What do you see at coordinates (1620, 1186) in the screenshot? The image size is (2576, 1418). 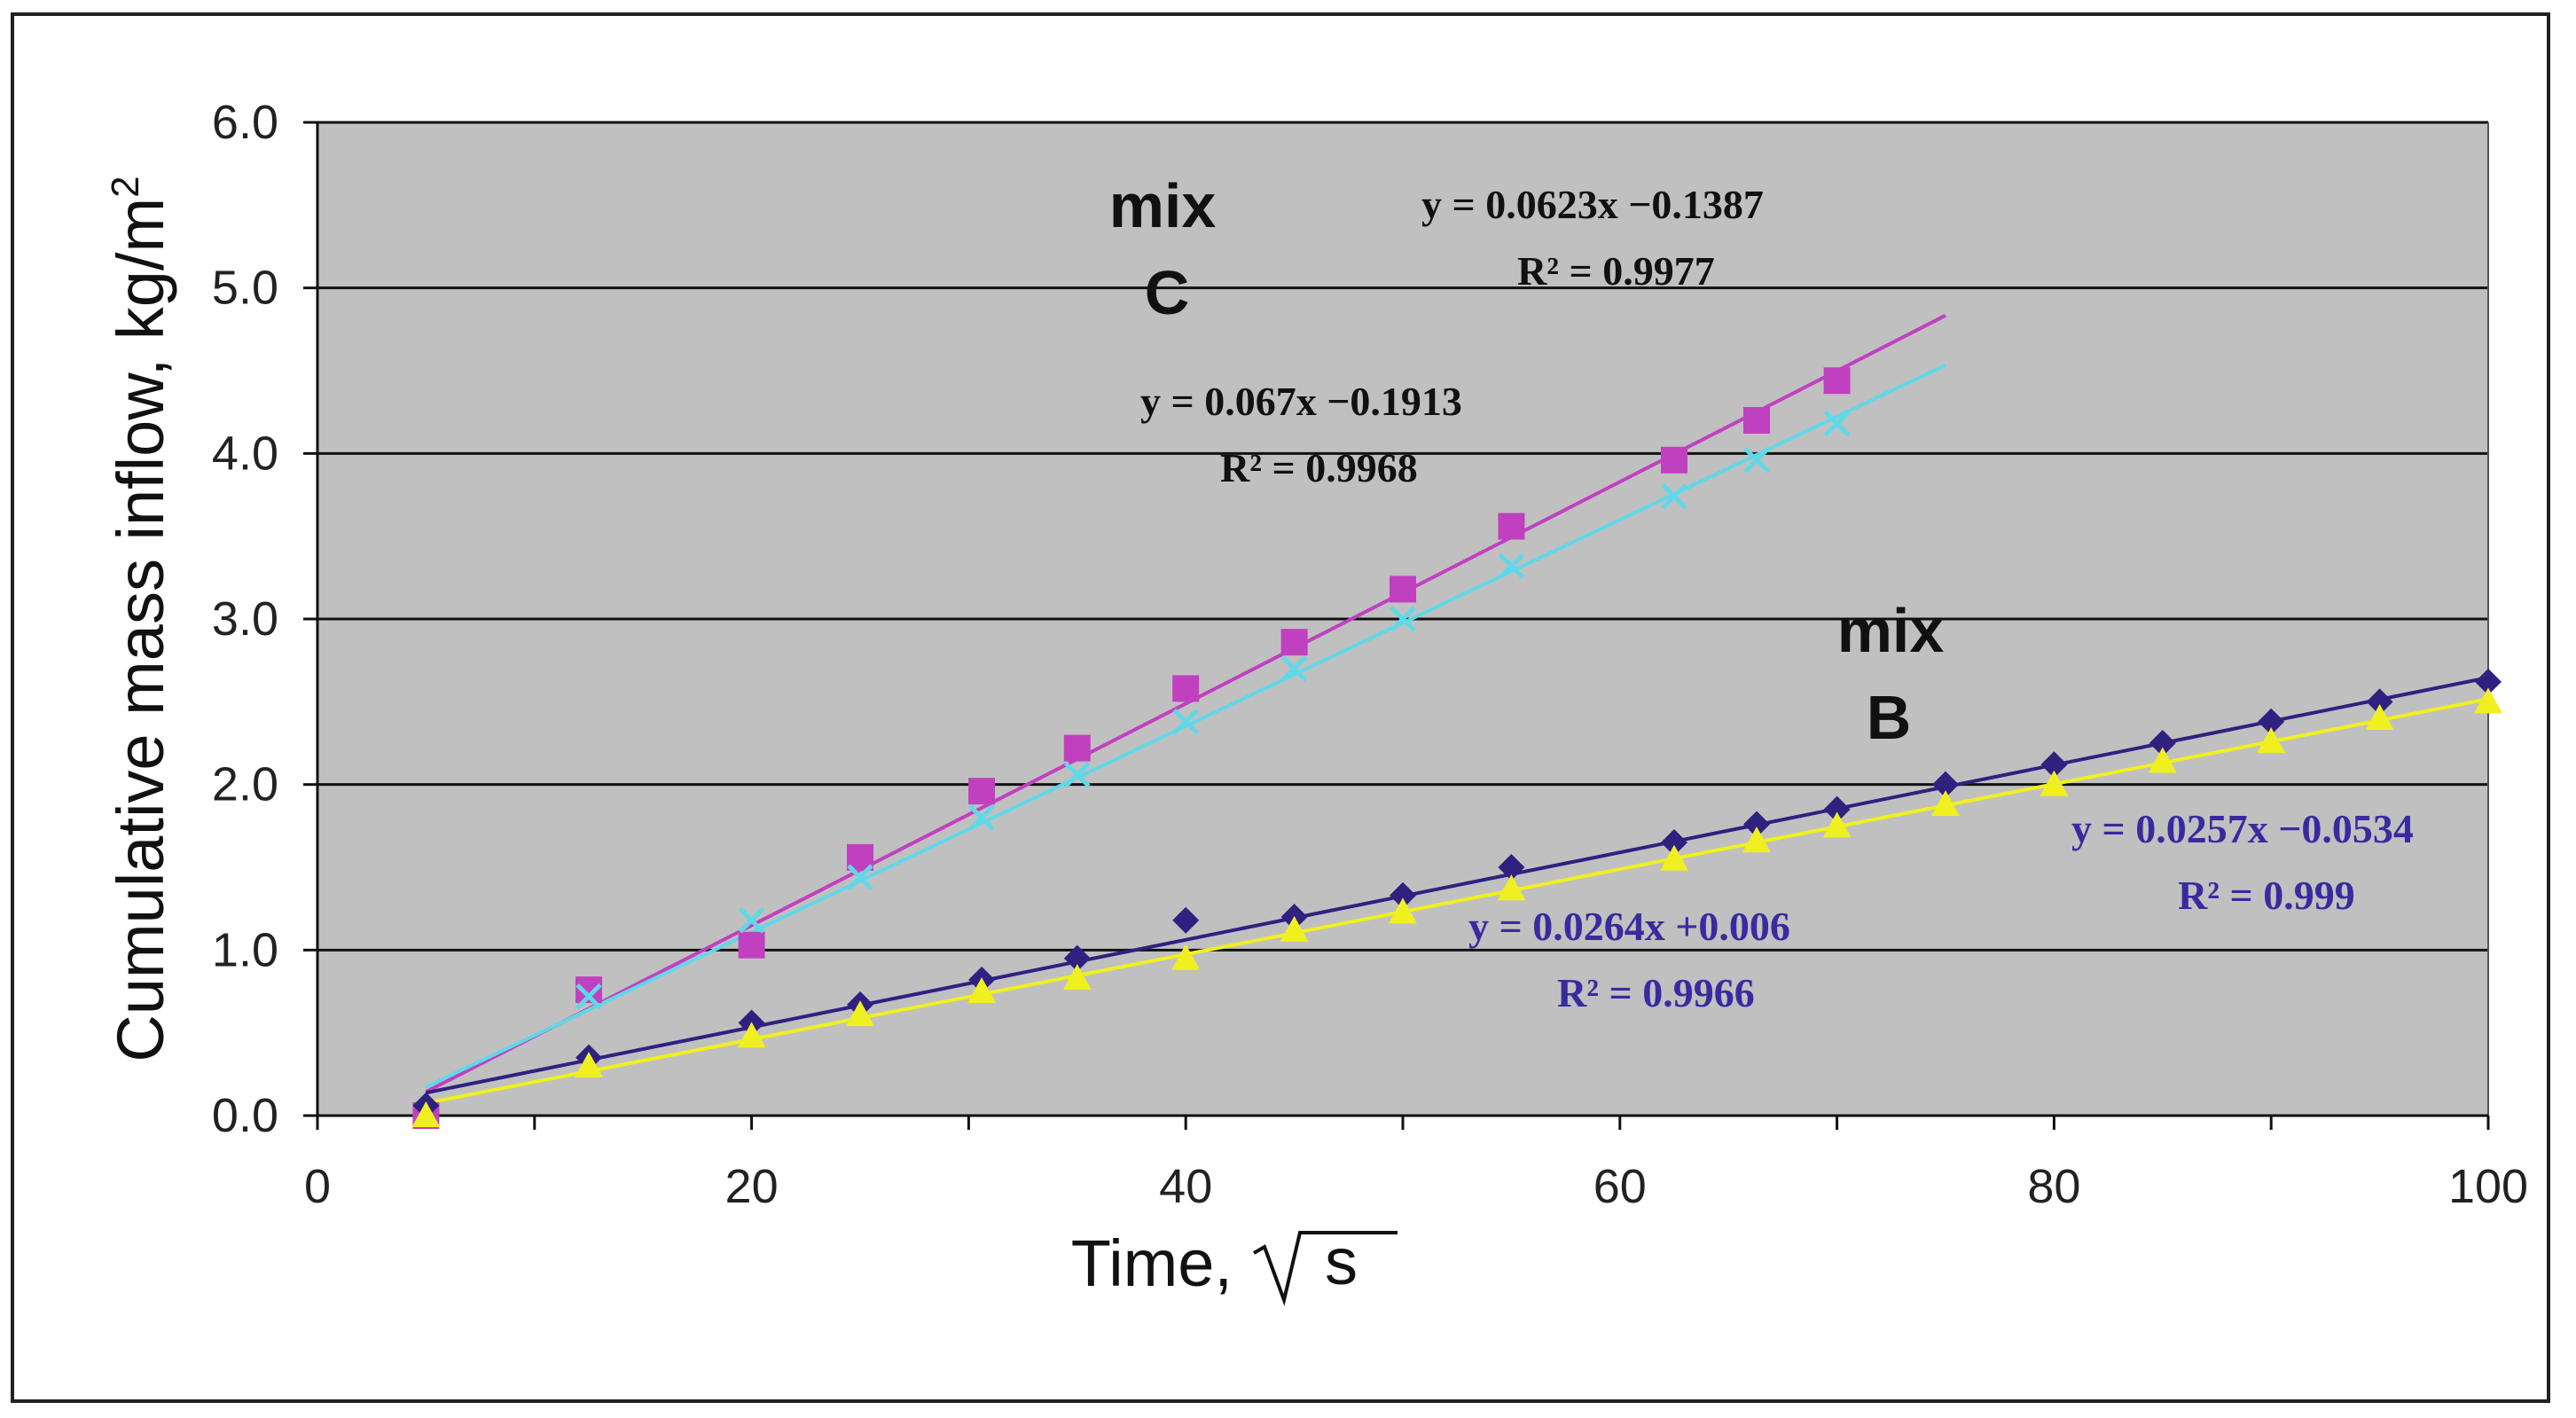 I see `x-tick-label: 60` at bounding box center [1620, 1186].